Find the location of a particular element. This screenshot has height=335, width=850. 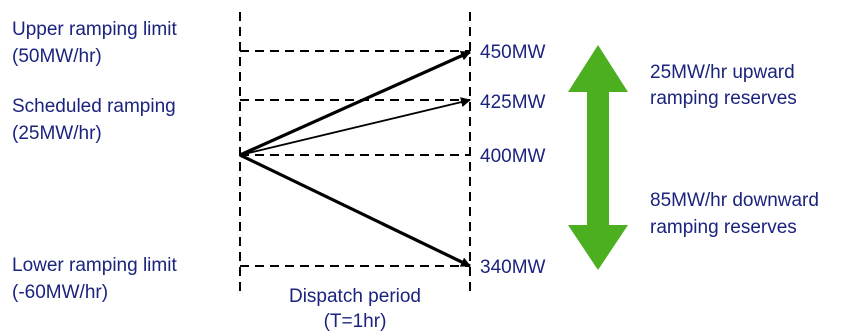

level-340-label: 340MW is located at coordinates (513, 267).